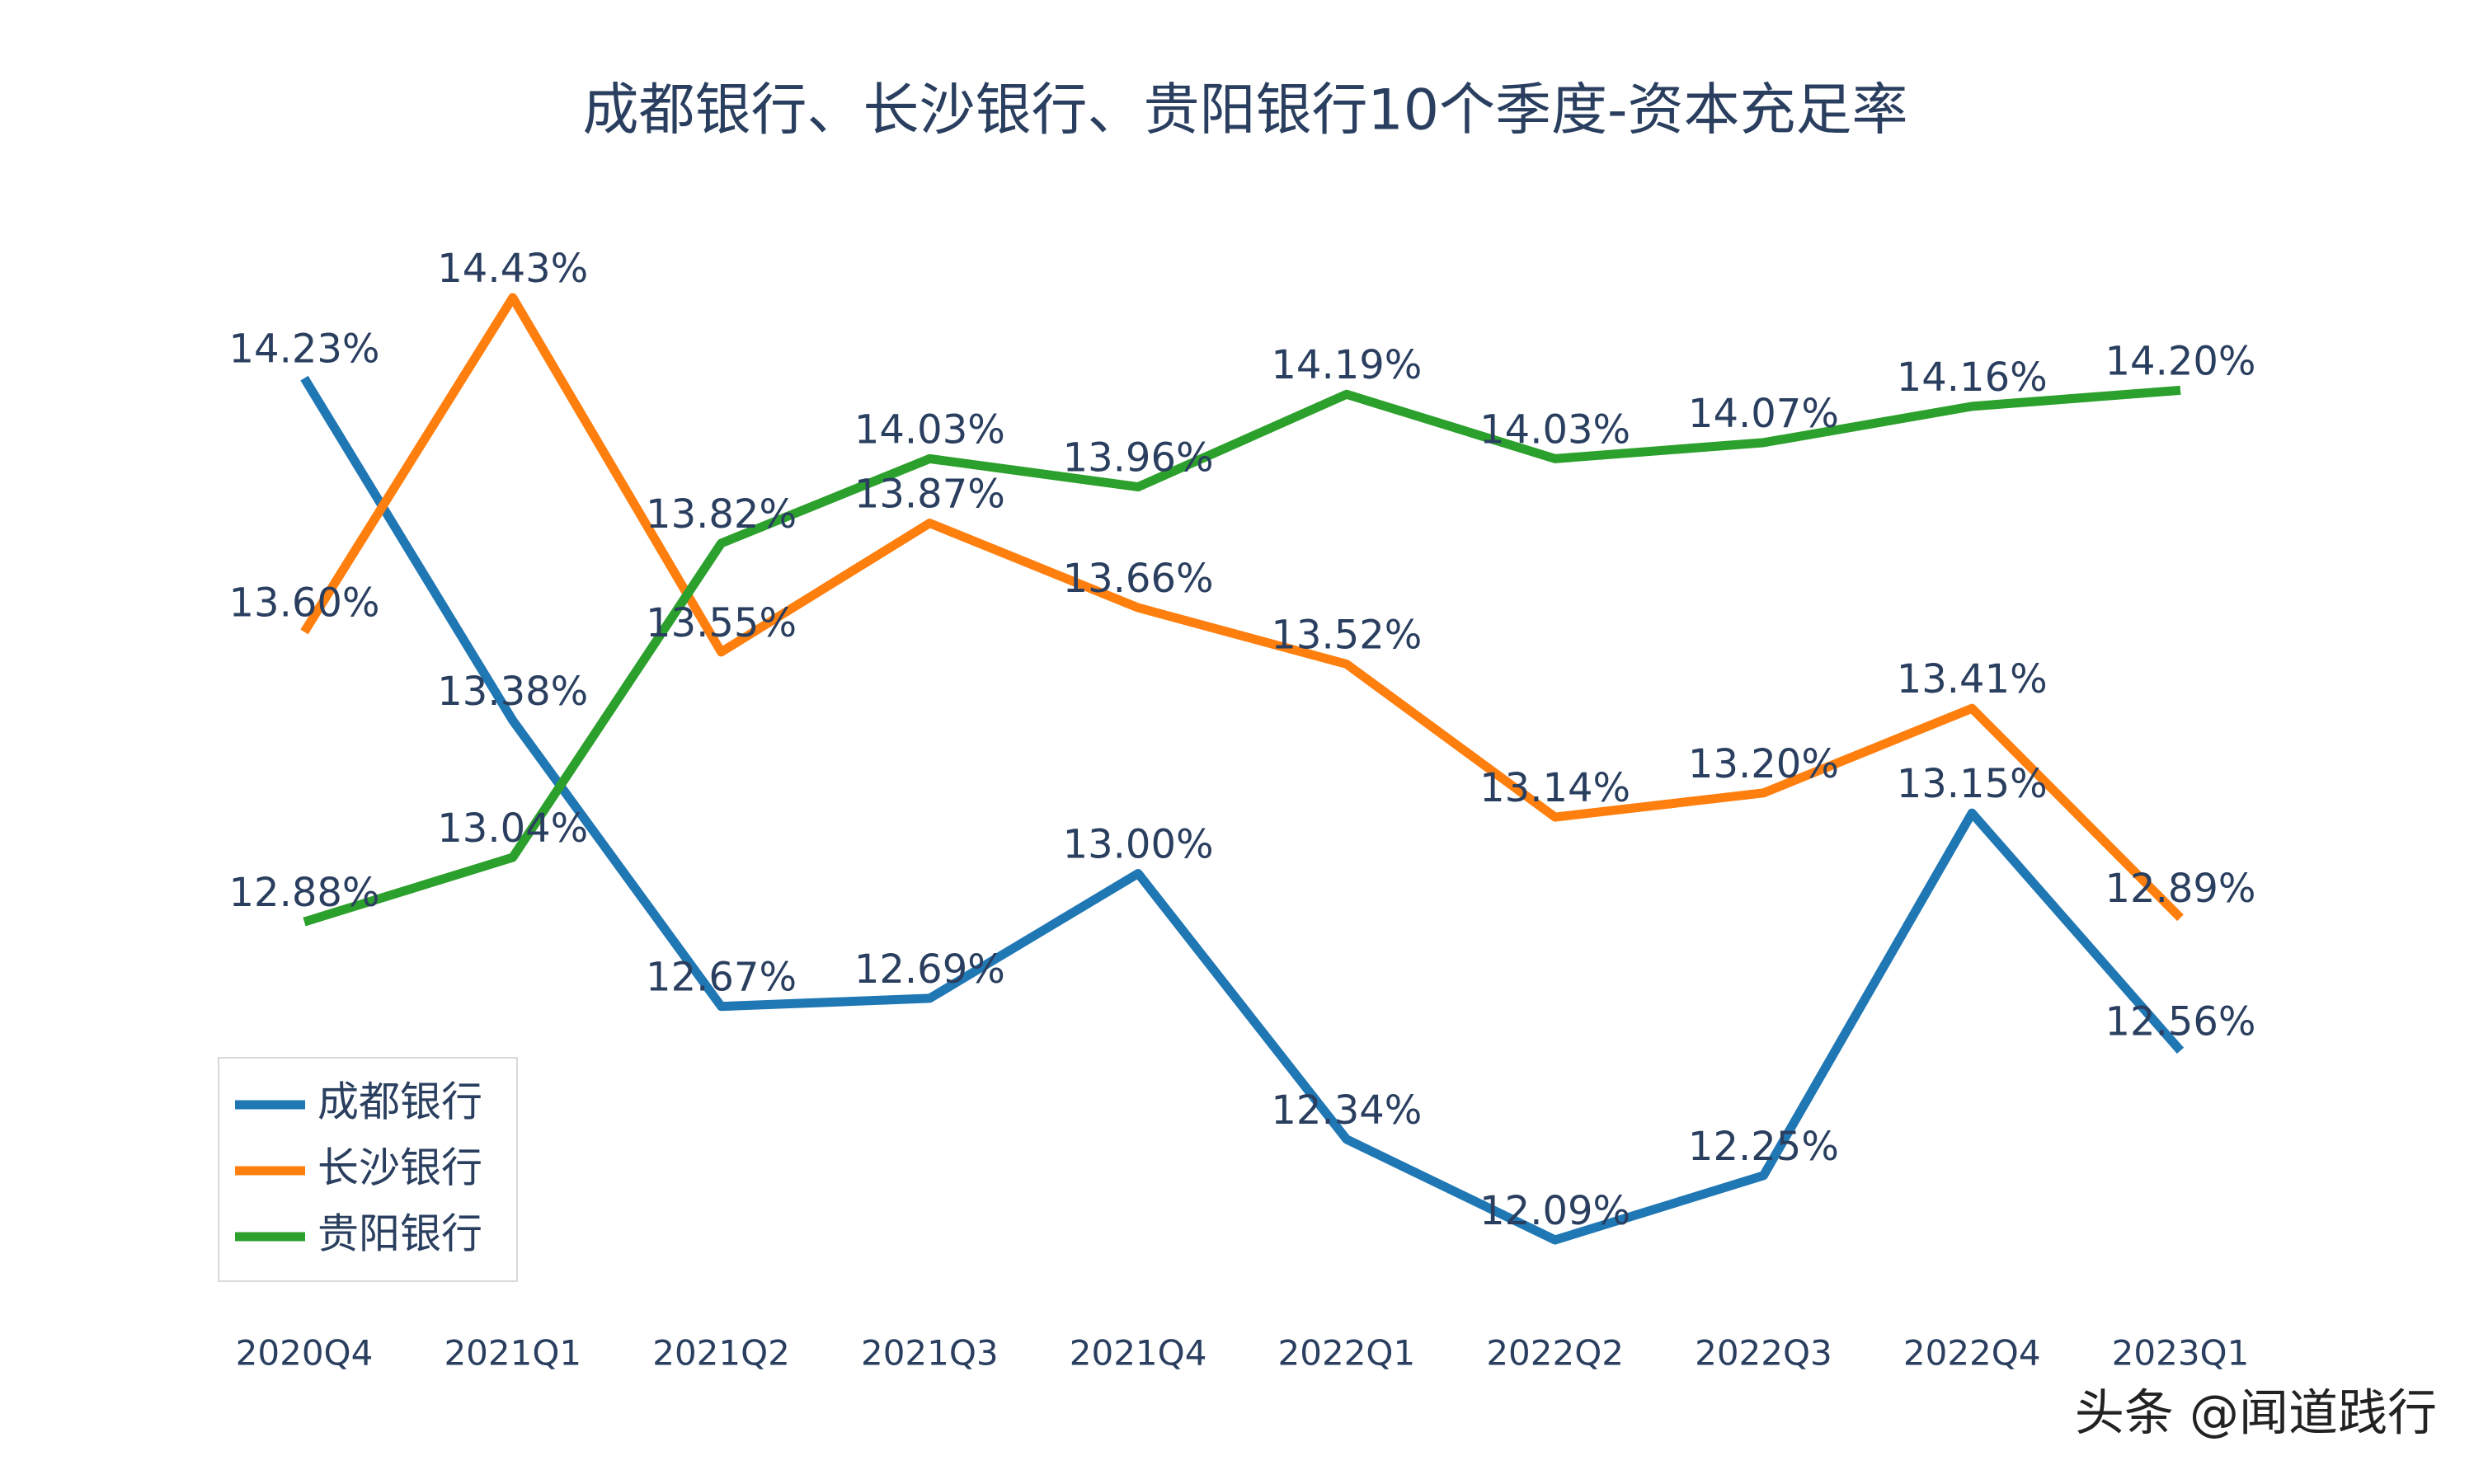 The width and height of the screenshot is (2474, 1484). I want to click on data-label: 12.25%, so click(1763, 1147).